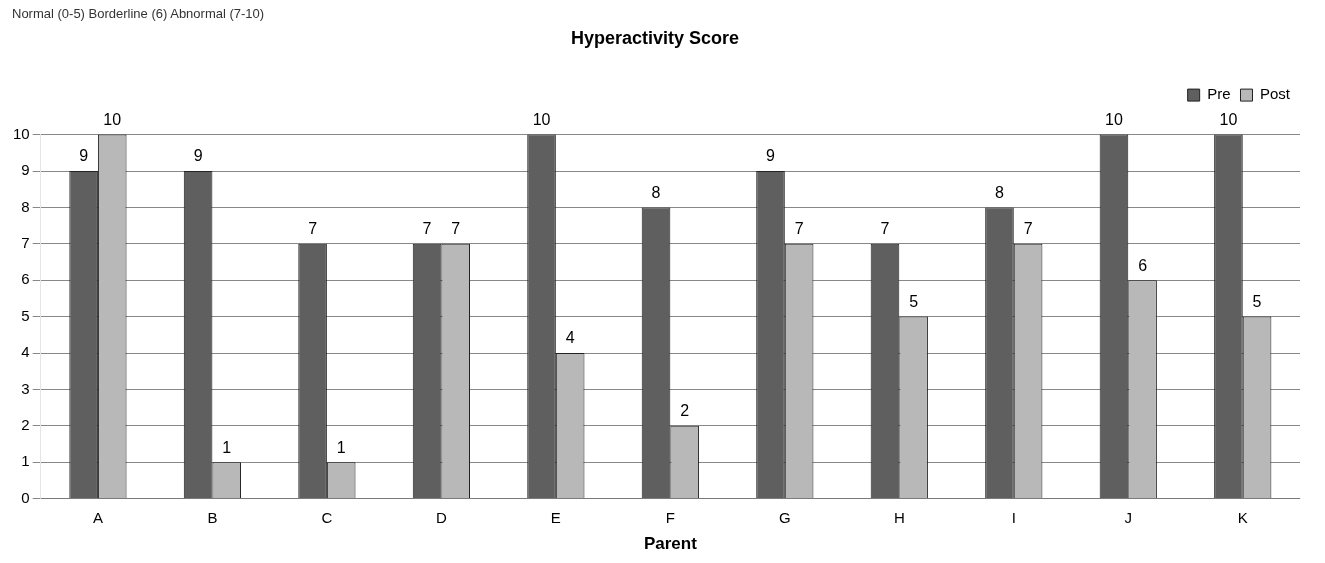 The image size is (1325, 563). I want to click on chart-title: Hyperactivity Score, so click(655, 37).